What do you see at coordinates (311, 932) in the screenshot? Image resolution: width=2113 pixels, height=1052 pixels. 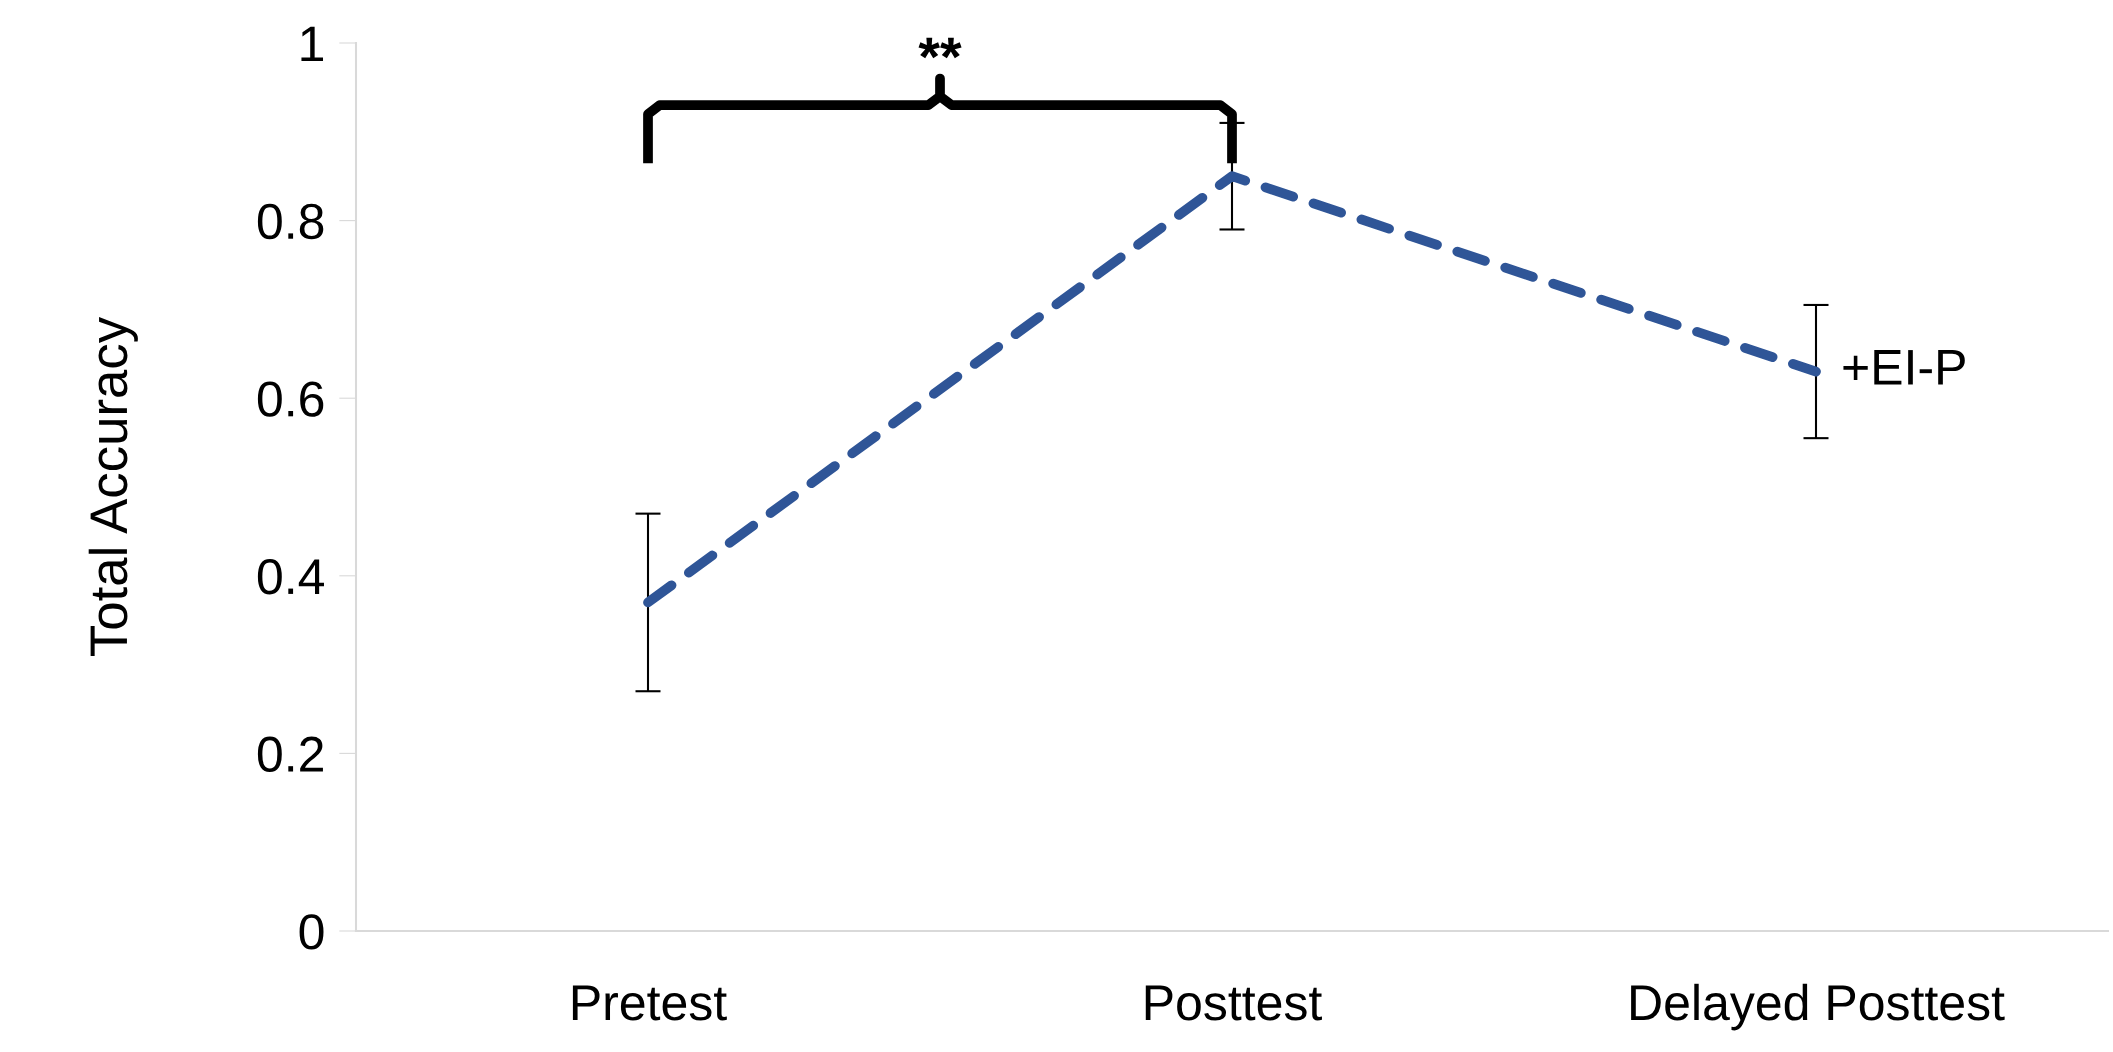 I see `y-tick-label: 0` at bounding box center [311, 932].